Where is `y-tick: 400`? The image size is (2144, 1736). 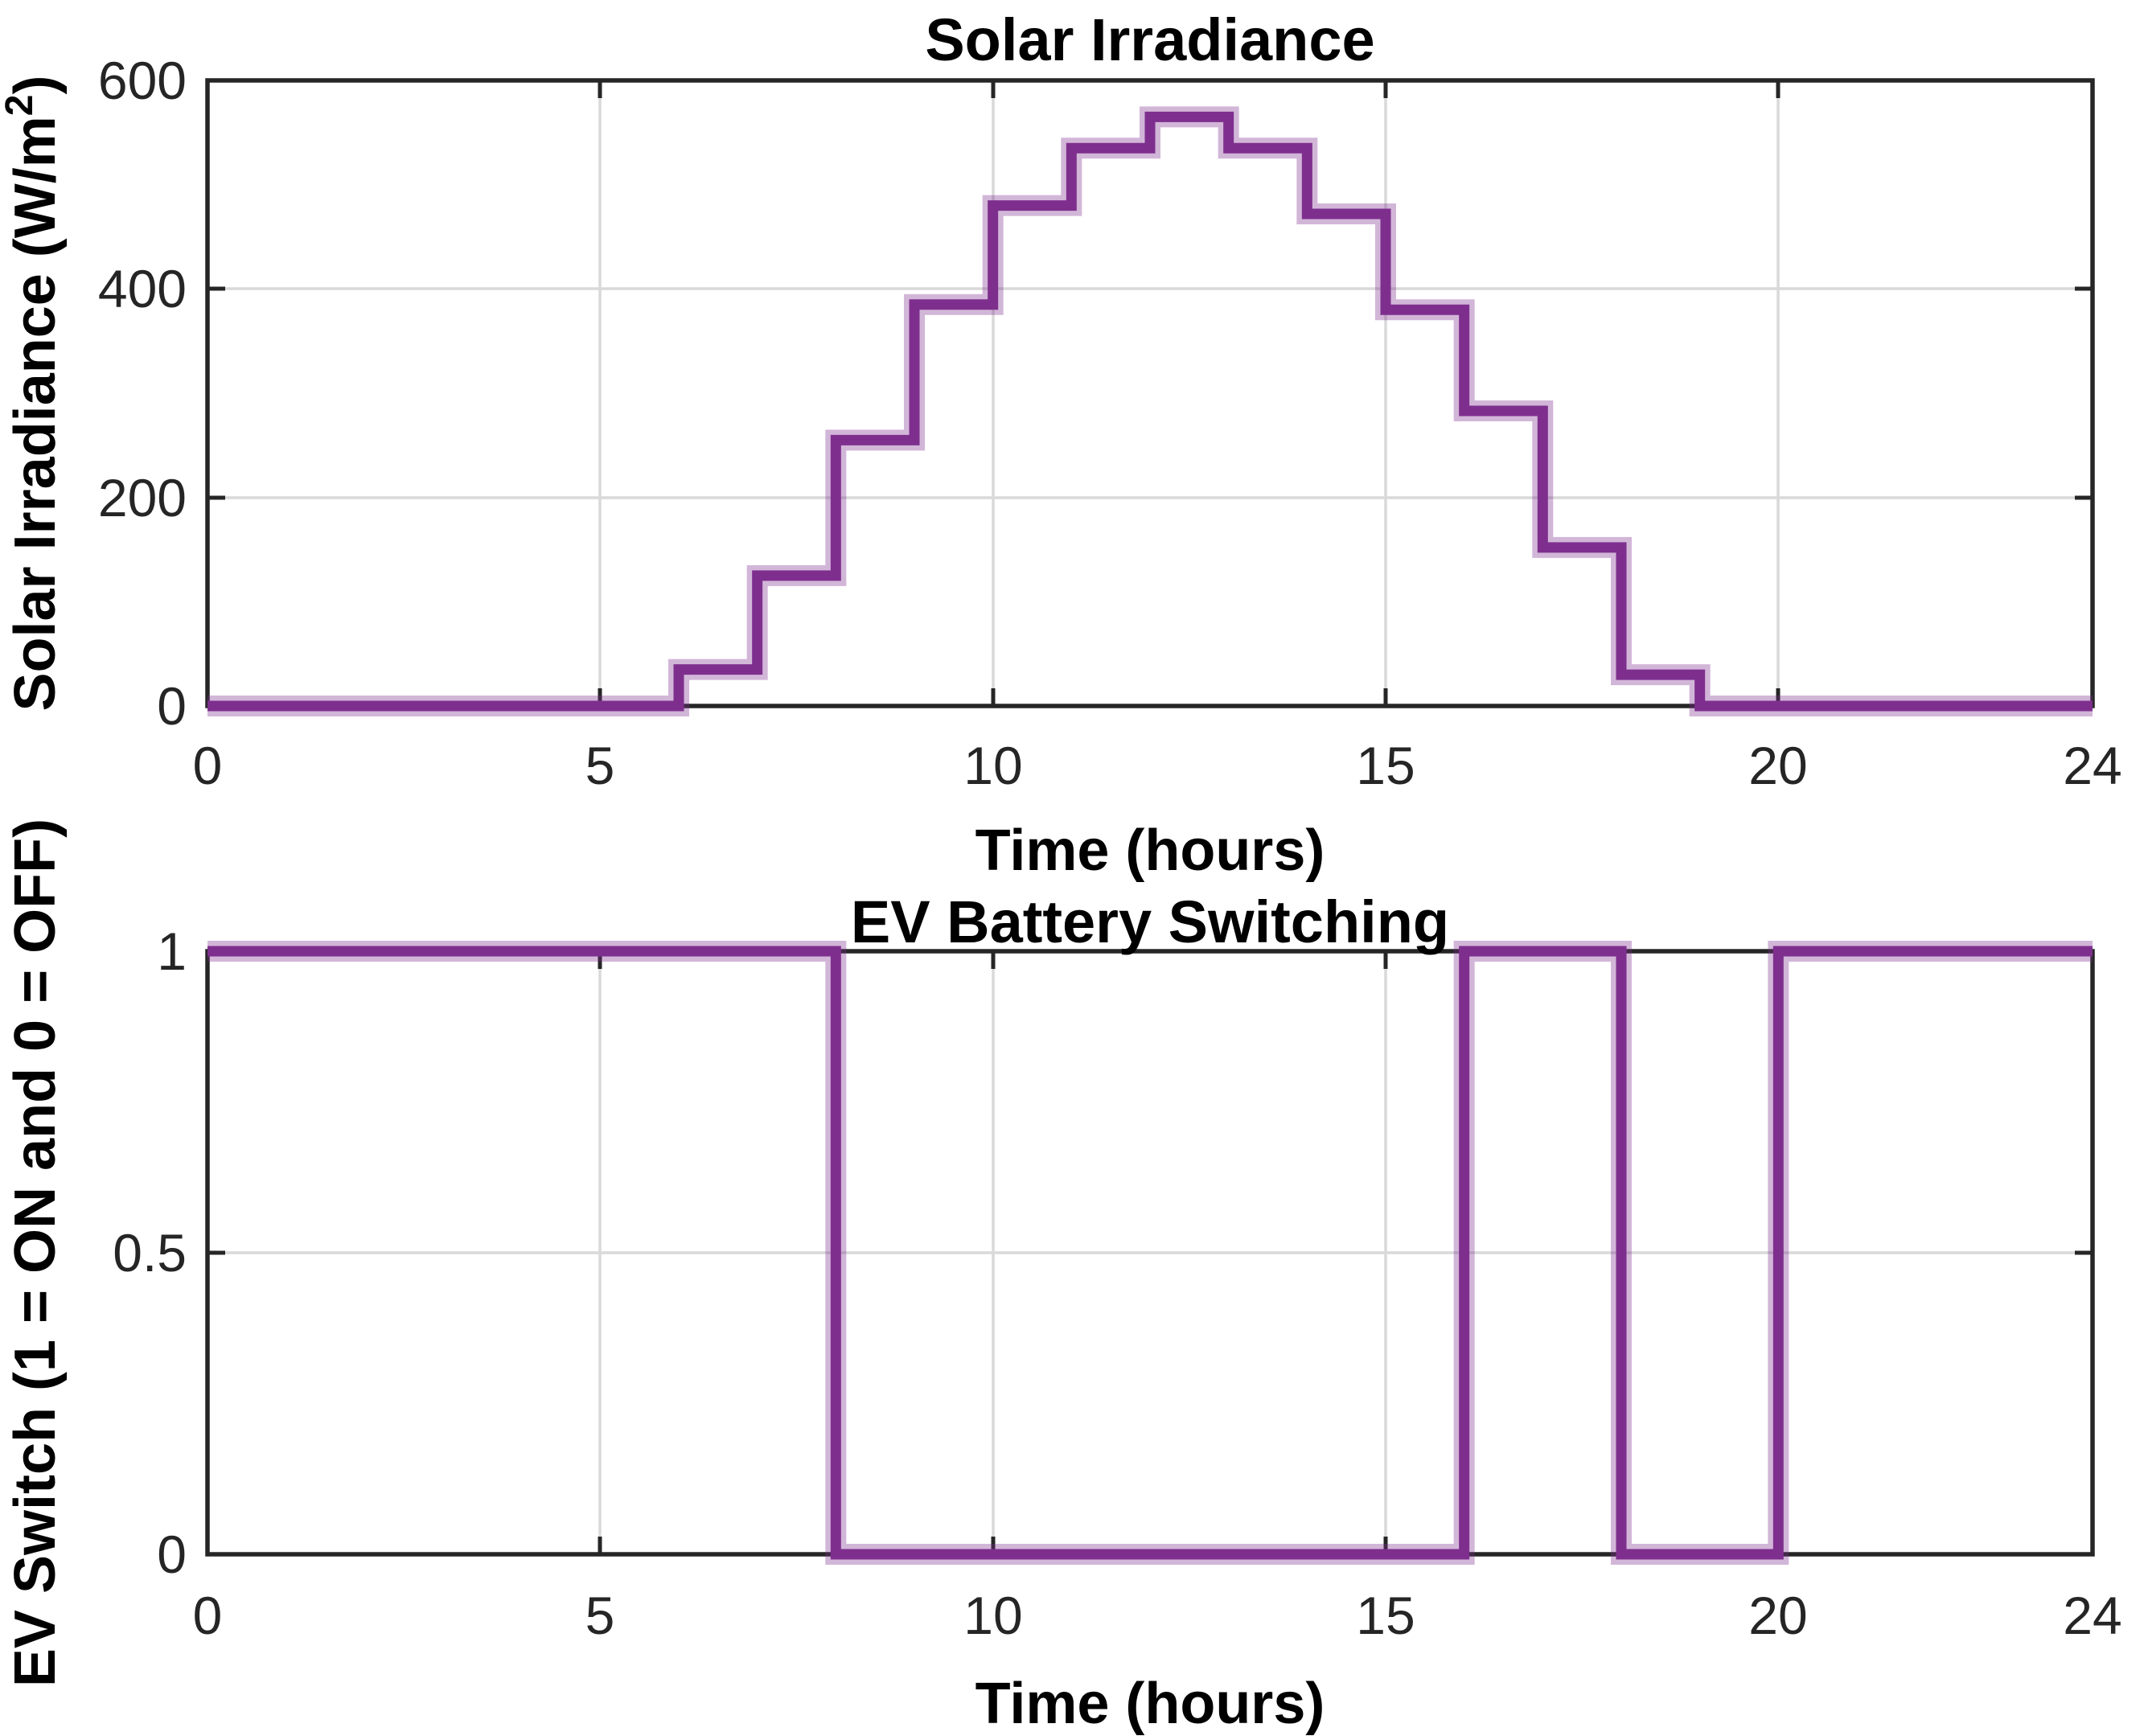
y-tick: 400 is located at coordinates (142, 288).